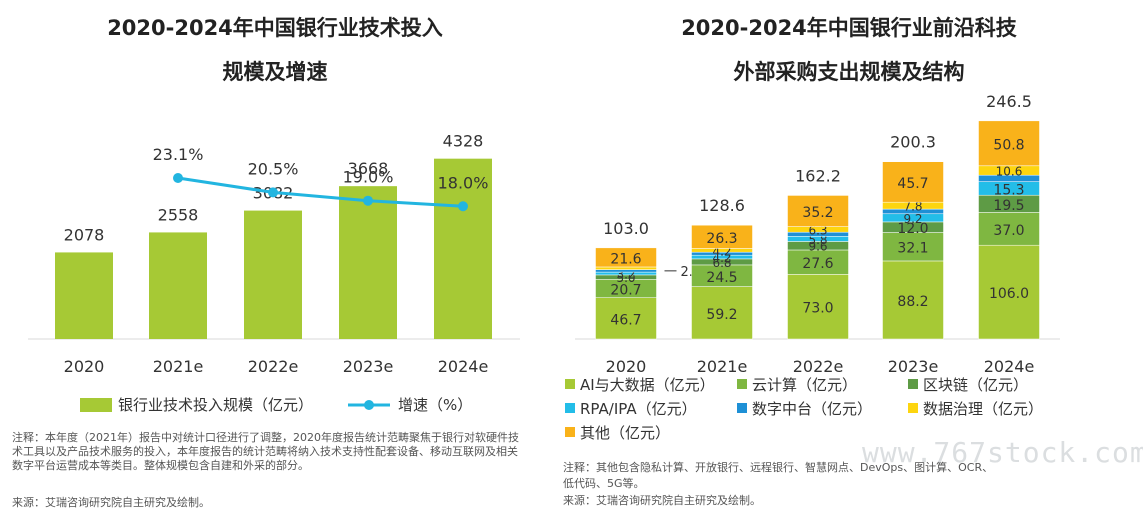 This screenshot has height=514, width=1143. I want to click on right-x-tick-label: 2021e, so click(722, 366).